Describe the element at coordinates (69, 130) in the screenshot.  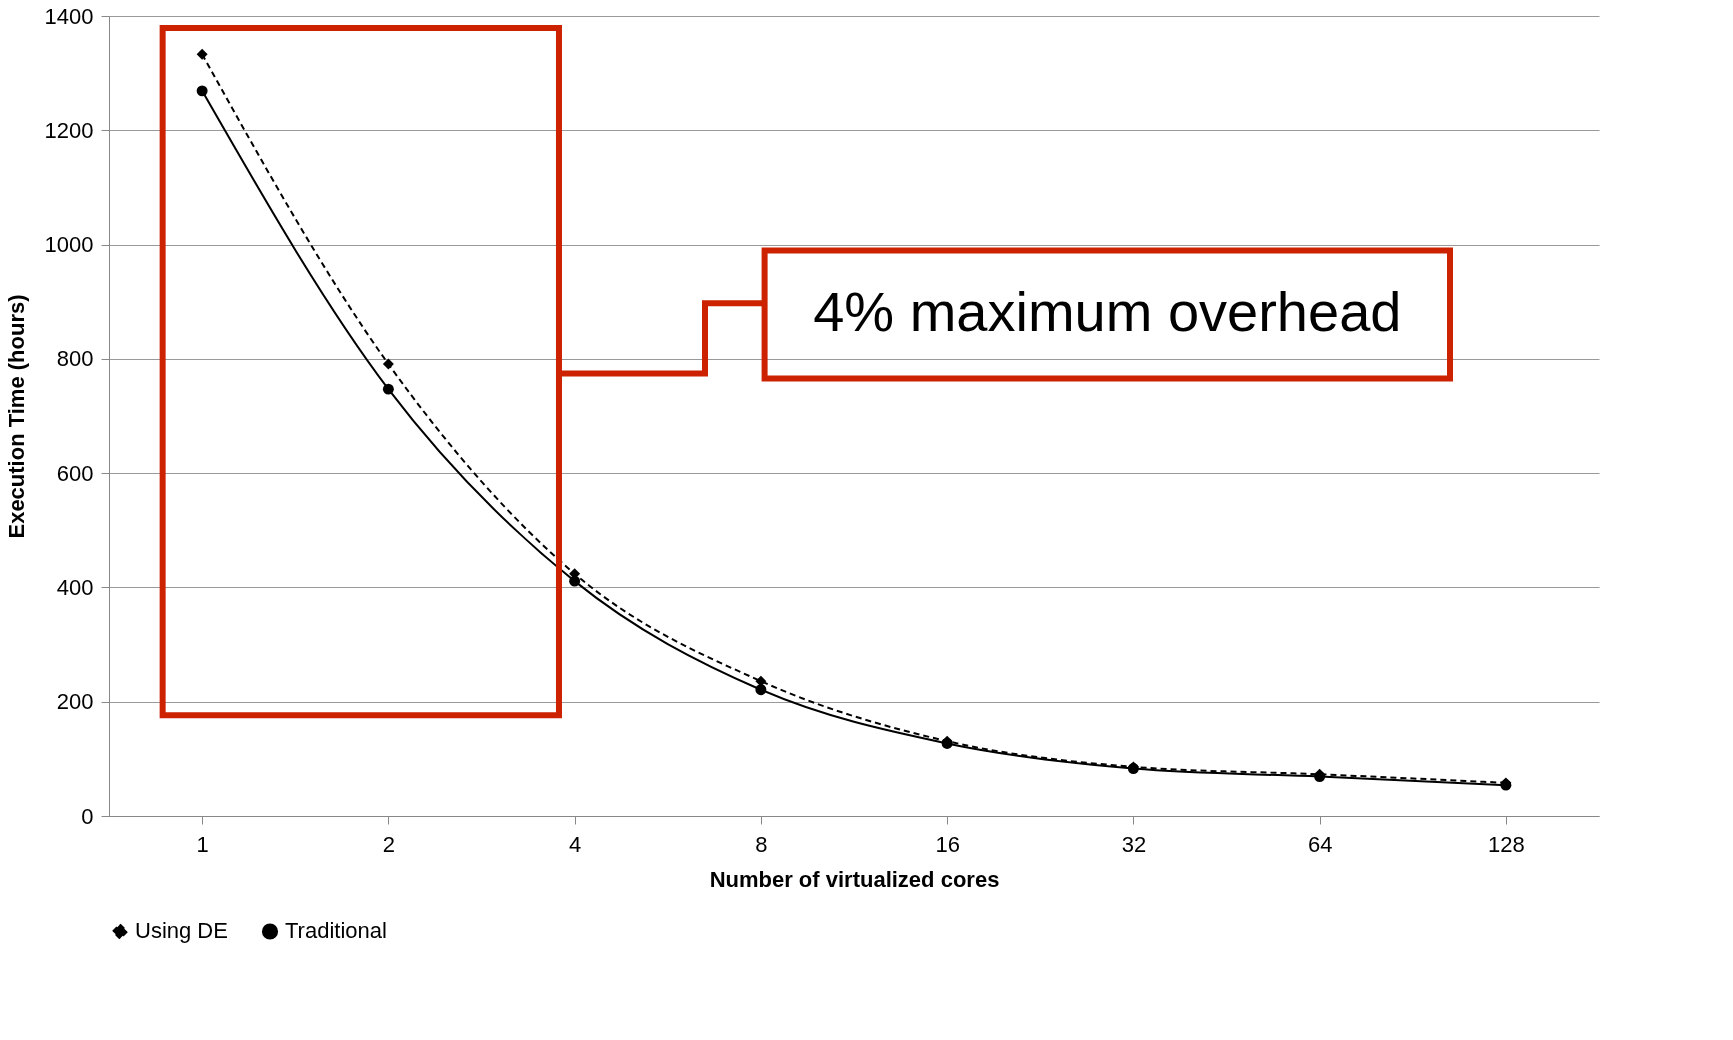
I see `y-tick-label: 1200` at that location.